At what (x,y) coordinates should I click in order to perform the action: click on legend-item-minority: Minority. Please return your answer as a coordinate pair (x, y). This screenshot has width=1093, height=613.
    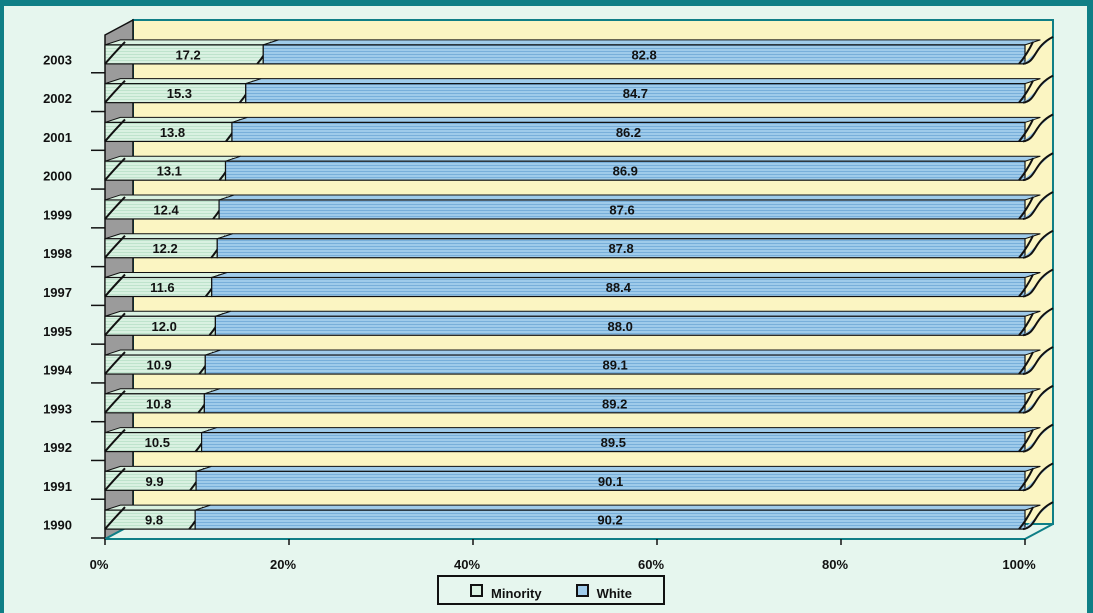
    Looking at the image, I should click on (506, 592).